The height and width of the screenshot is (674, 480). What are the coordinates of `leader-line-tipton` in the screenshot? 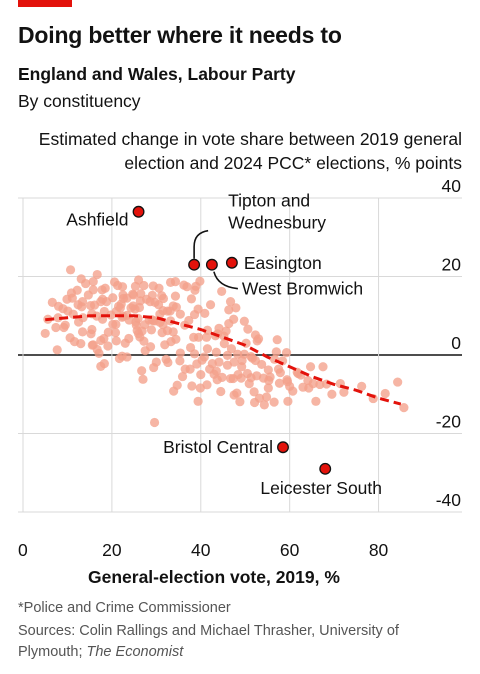 It's located at (201, 244).